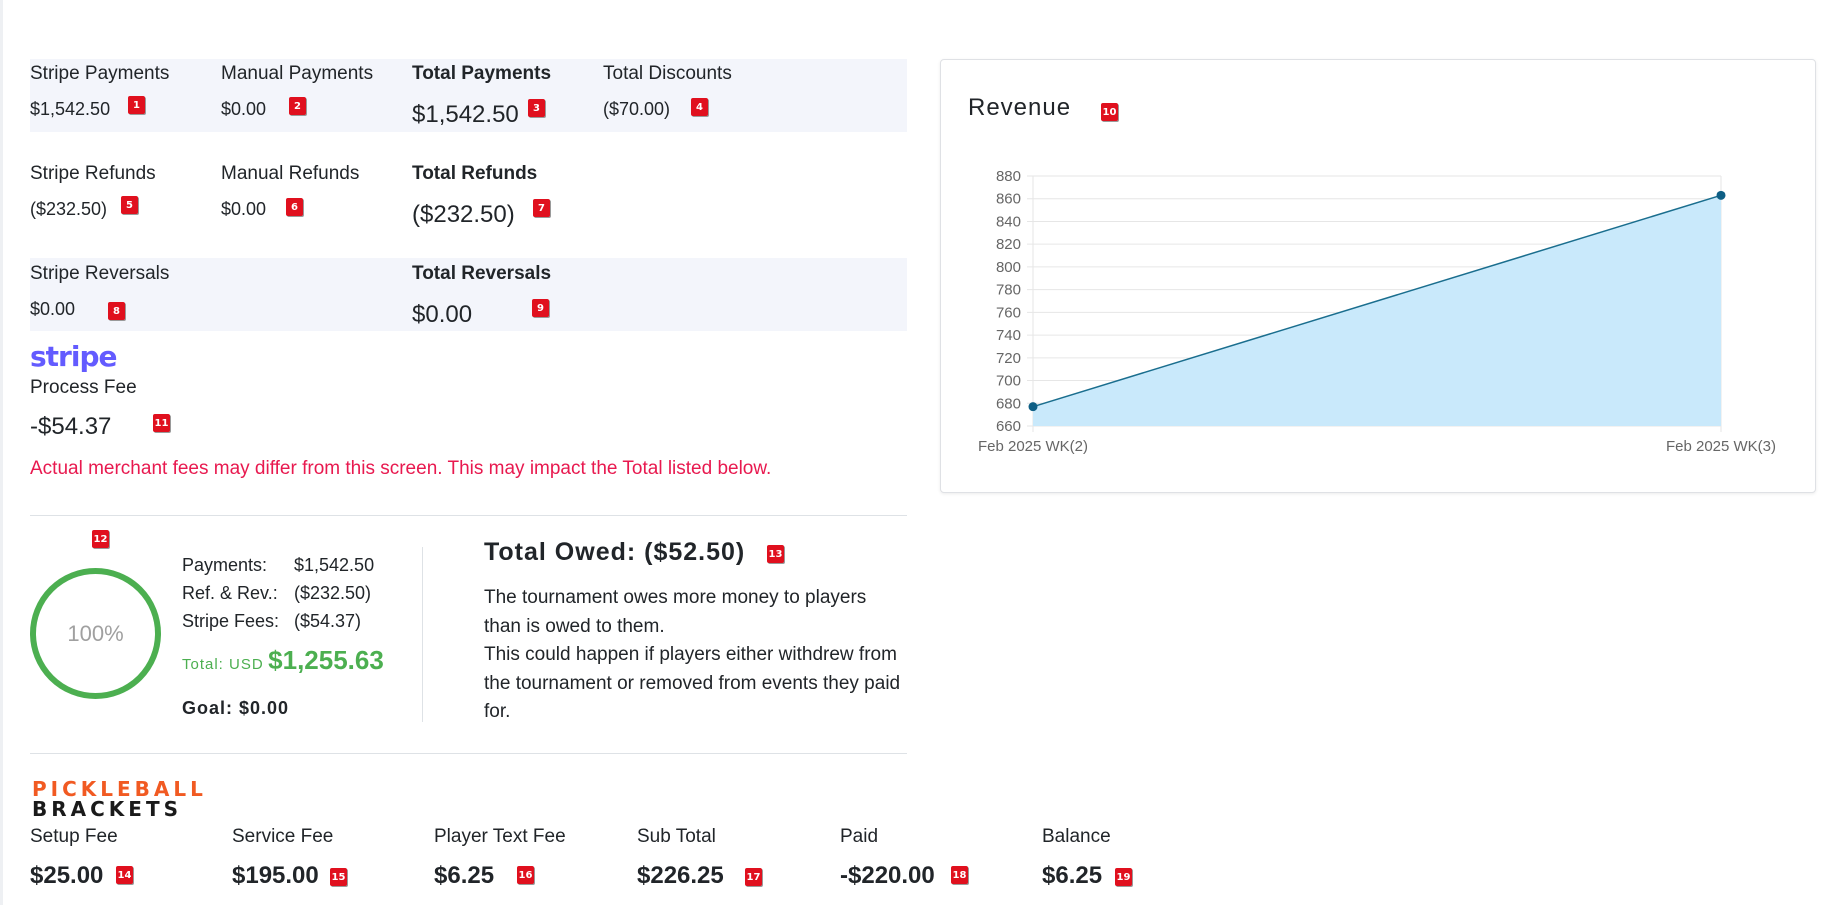  What do you see at coordinates (100, 539) in the screenshot?
I see `badge-12: 12` at bounding box center [100, 539].